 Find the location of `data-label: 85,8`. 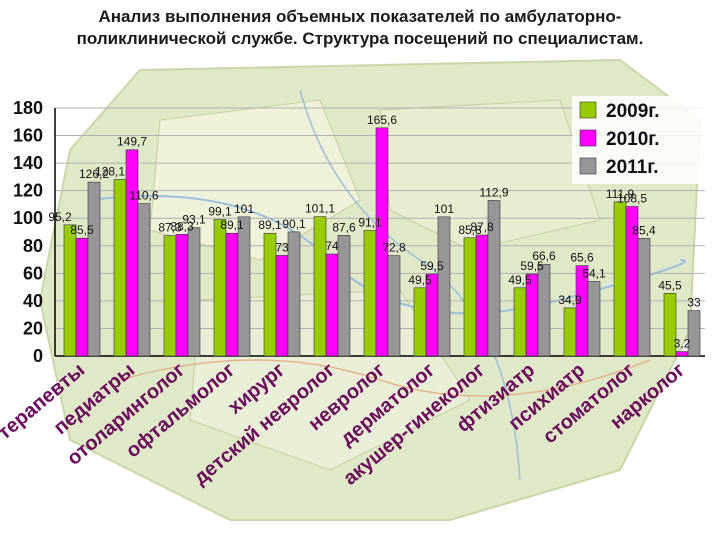

data-label: 85,8 is located at coordinates (470, 230).